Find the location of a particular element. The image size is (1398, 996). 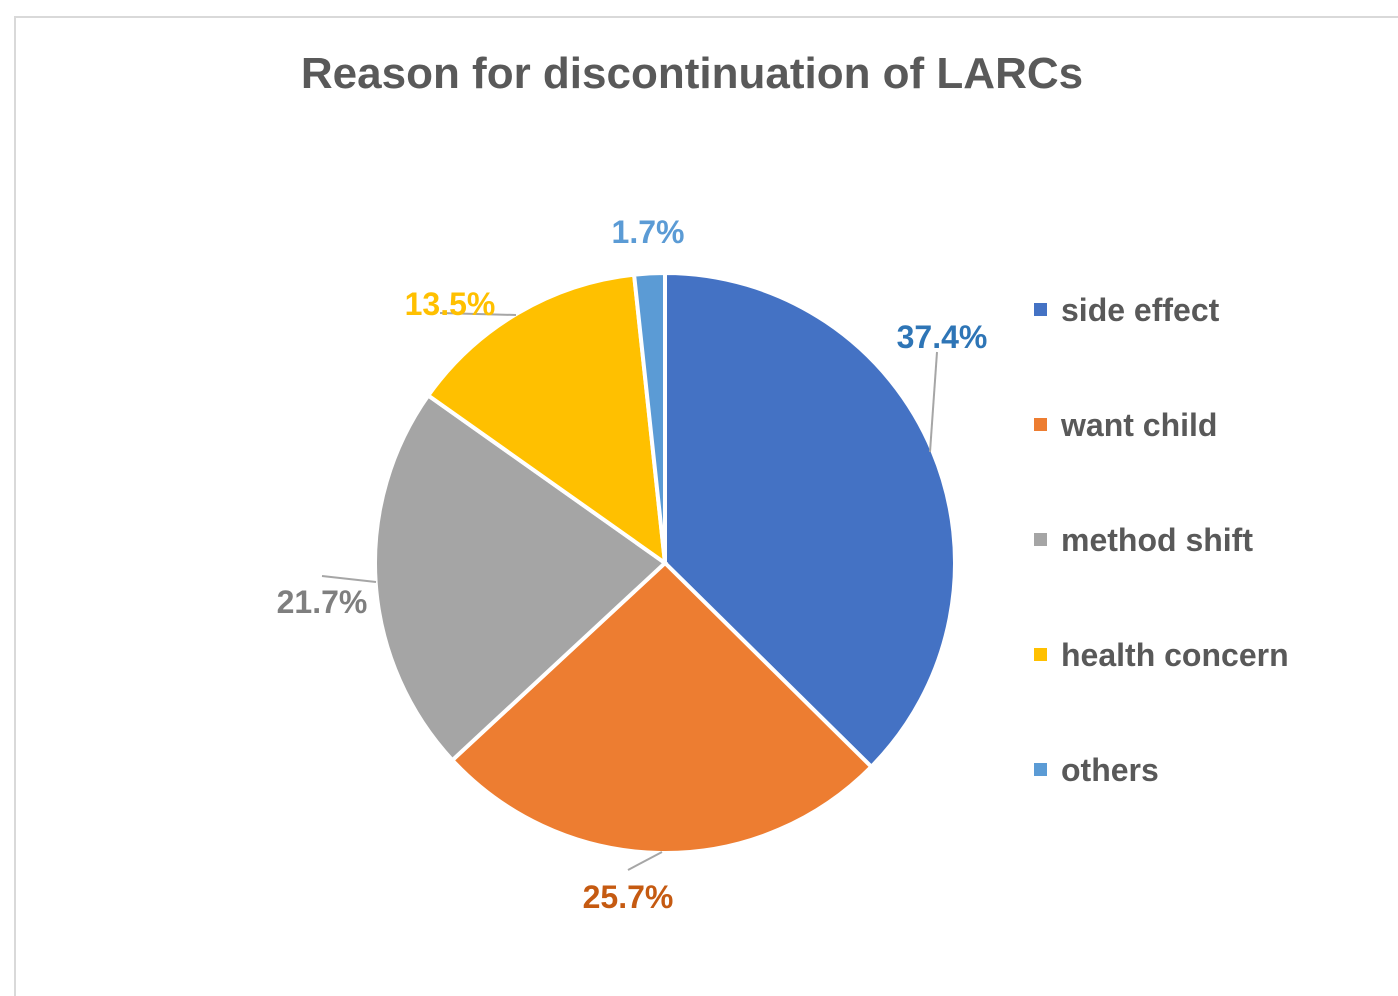

pie-slice-side-effect is located at coordinates (810, 520).